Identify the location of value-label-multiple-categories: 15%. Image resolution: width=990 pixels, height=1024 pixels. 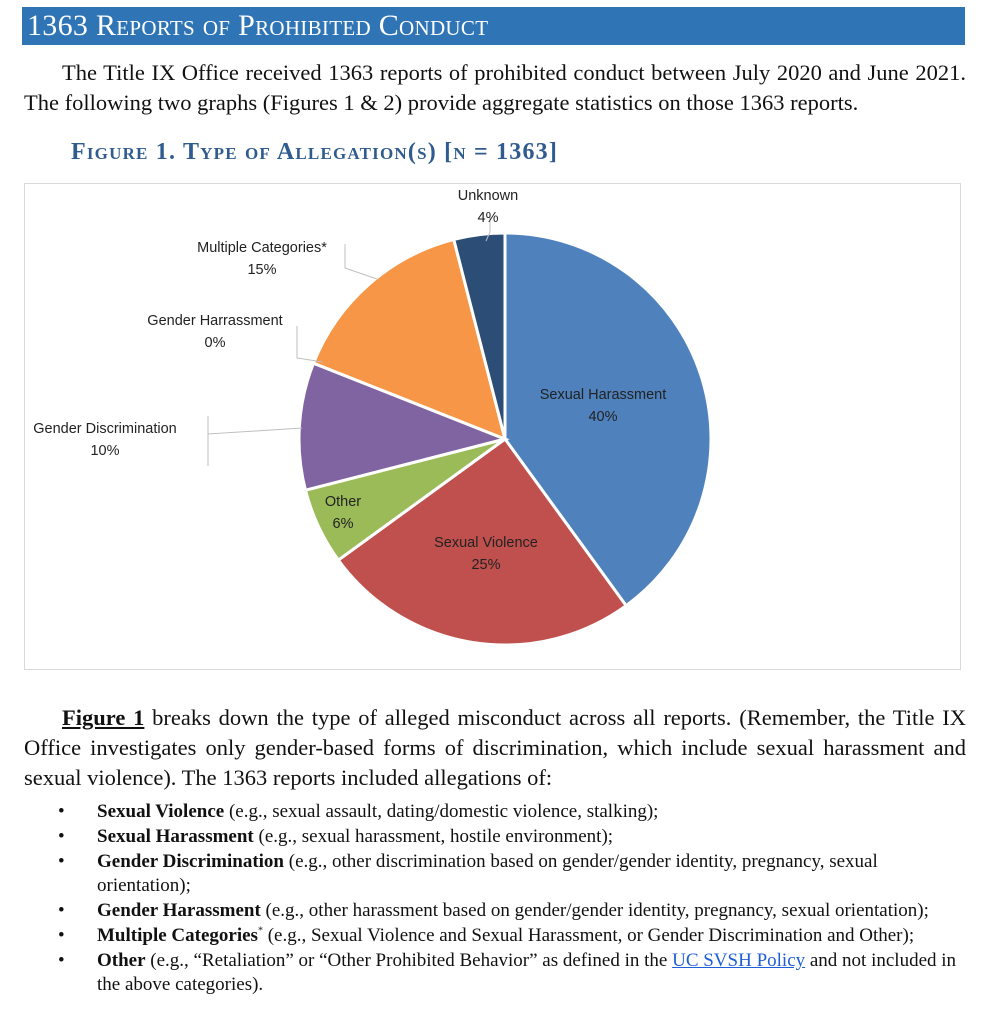
(261, 270).